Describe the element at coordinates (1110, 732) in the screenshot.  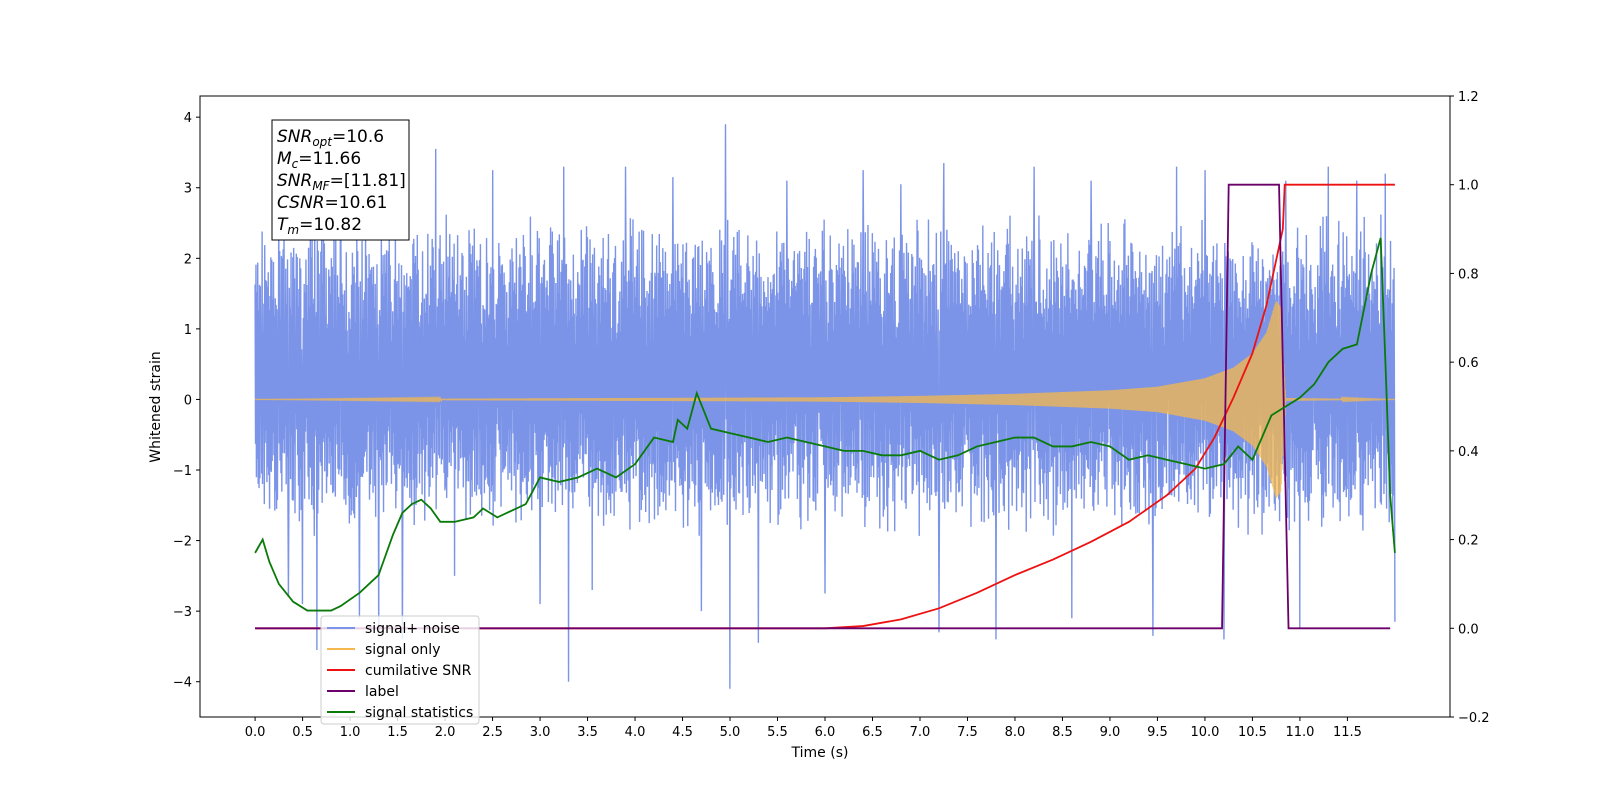
I see `x-tick-label: 9.0` at that location.